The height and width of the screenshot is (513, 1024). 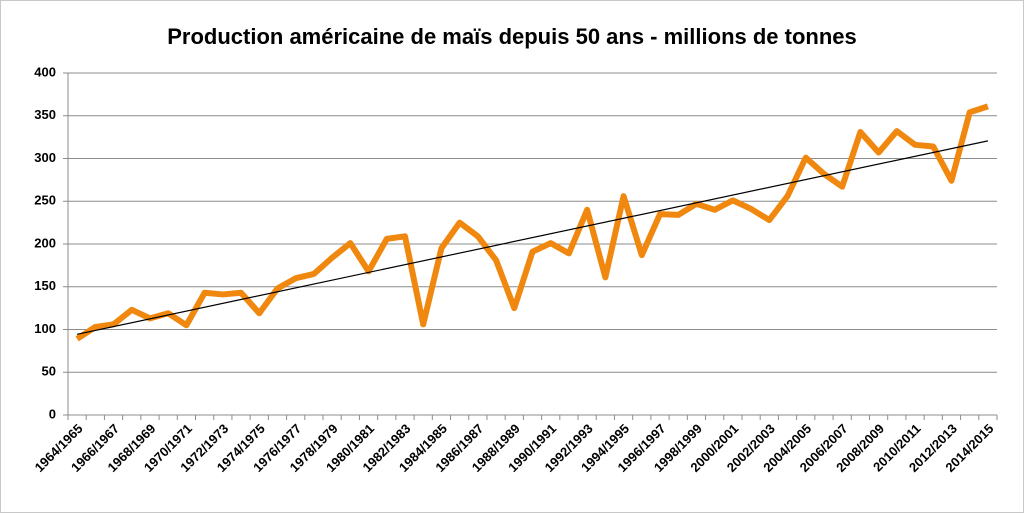 I want to click on y-tick-label: 300, so click(x=45, y=157).